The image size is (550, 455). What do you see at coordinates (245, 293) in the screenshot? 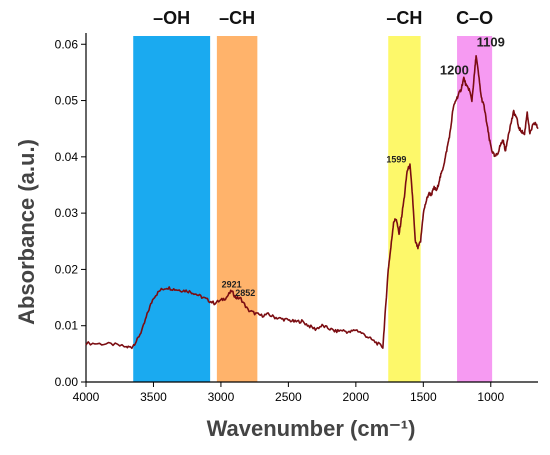
I see `peak-label-1: 2852` at bounding box center [245, 293].